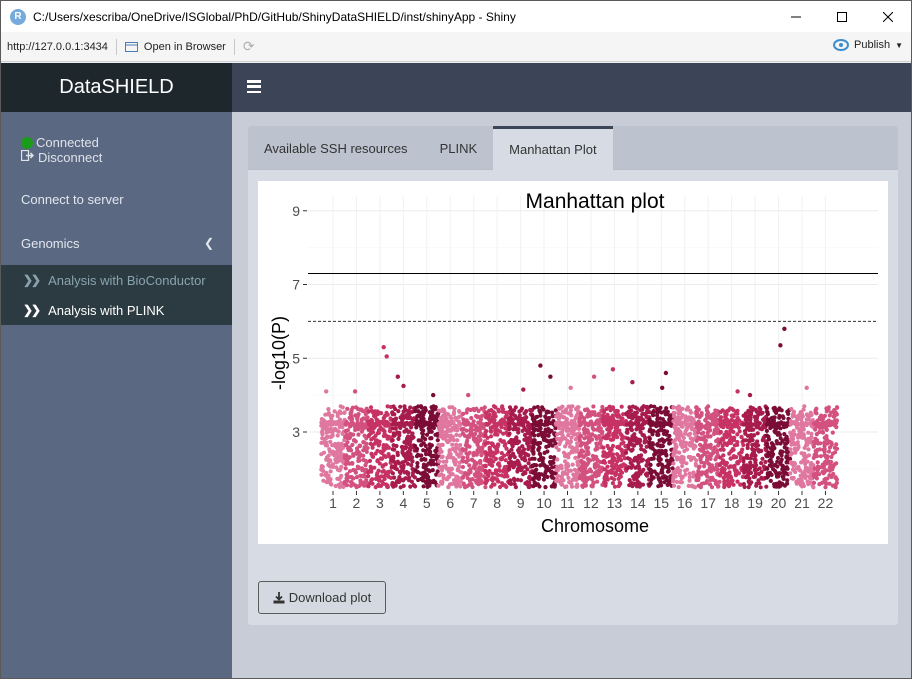 Image resolution: width=912 pixels, height=679 pixels. Describe the element at coordinates (61, 157) in the screenshot. I see `disconnect-link: Disconnect` at that location.